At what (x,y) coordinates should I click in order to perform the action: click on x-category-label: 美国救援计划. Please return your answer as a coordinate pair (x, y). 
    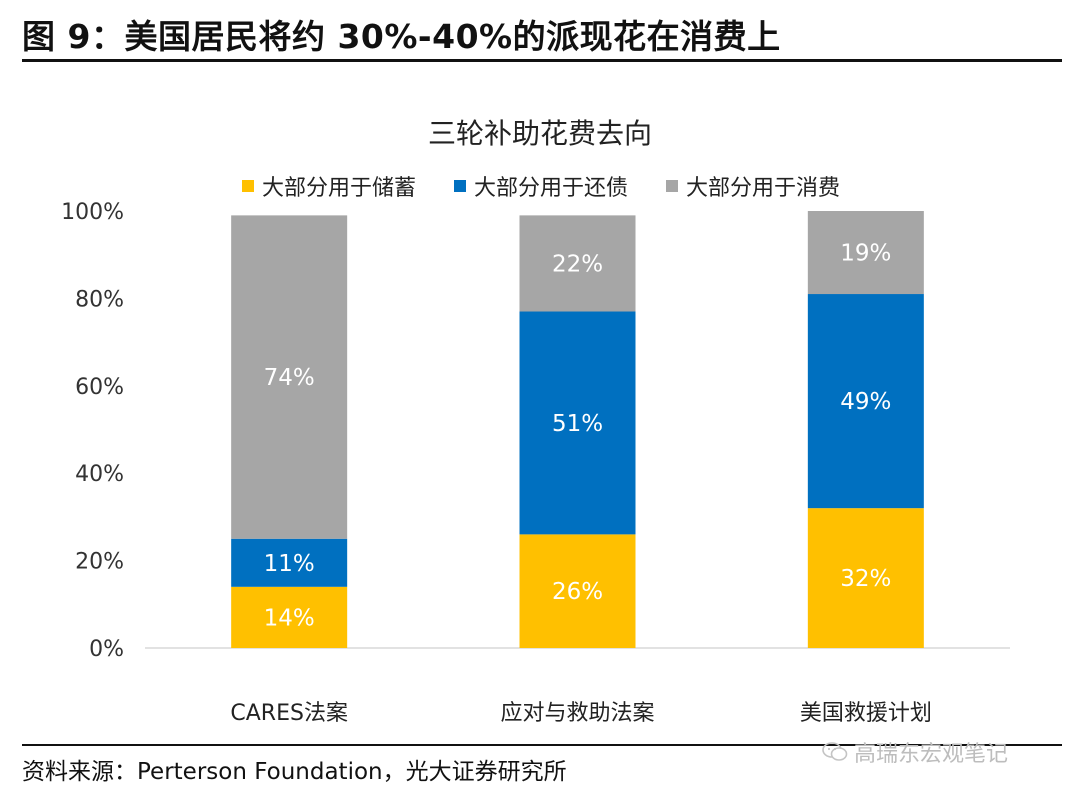
    Looking at the image, I should click on (866, 713).